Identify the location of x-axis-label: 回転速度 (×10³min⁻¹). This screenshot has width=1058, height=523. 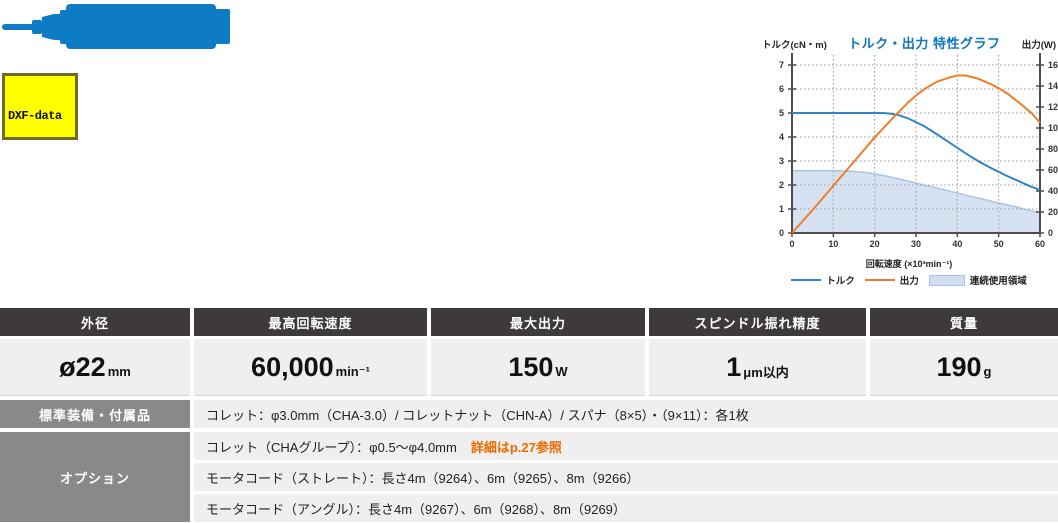
(909, 264).